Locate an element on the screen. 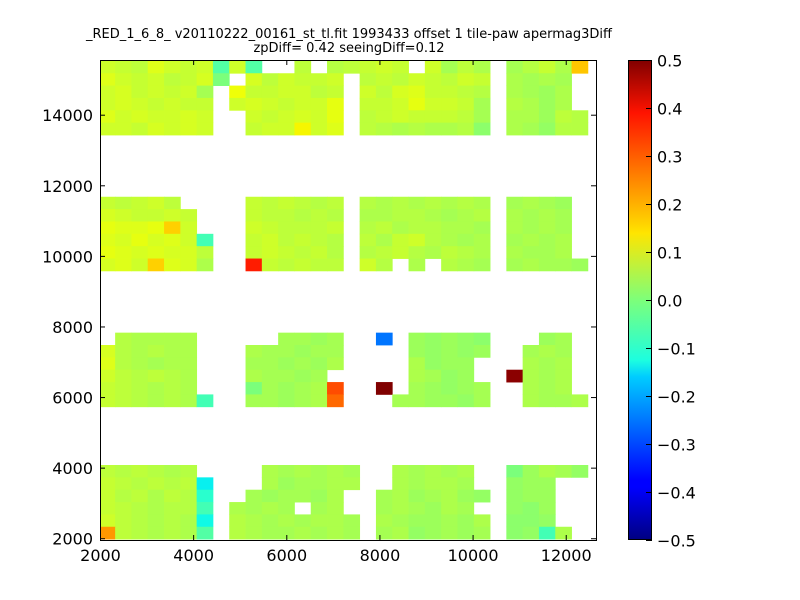 The image size is (800, 600). y-tick-label: 8000 is located at coordinates (72, 327).